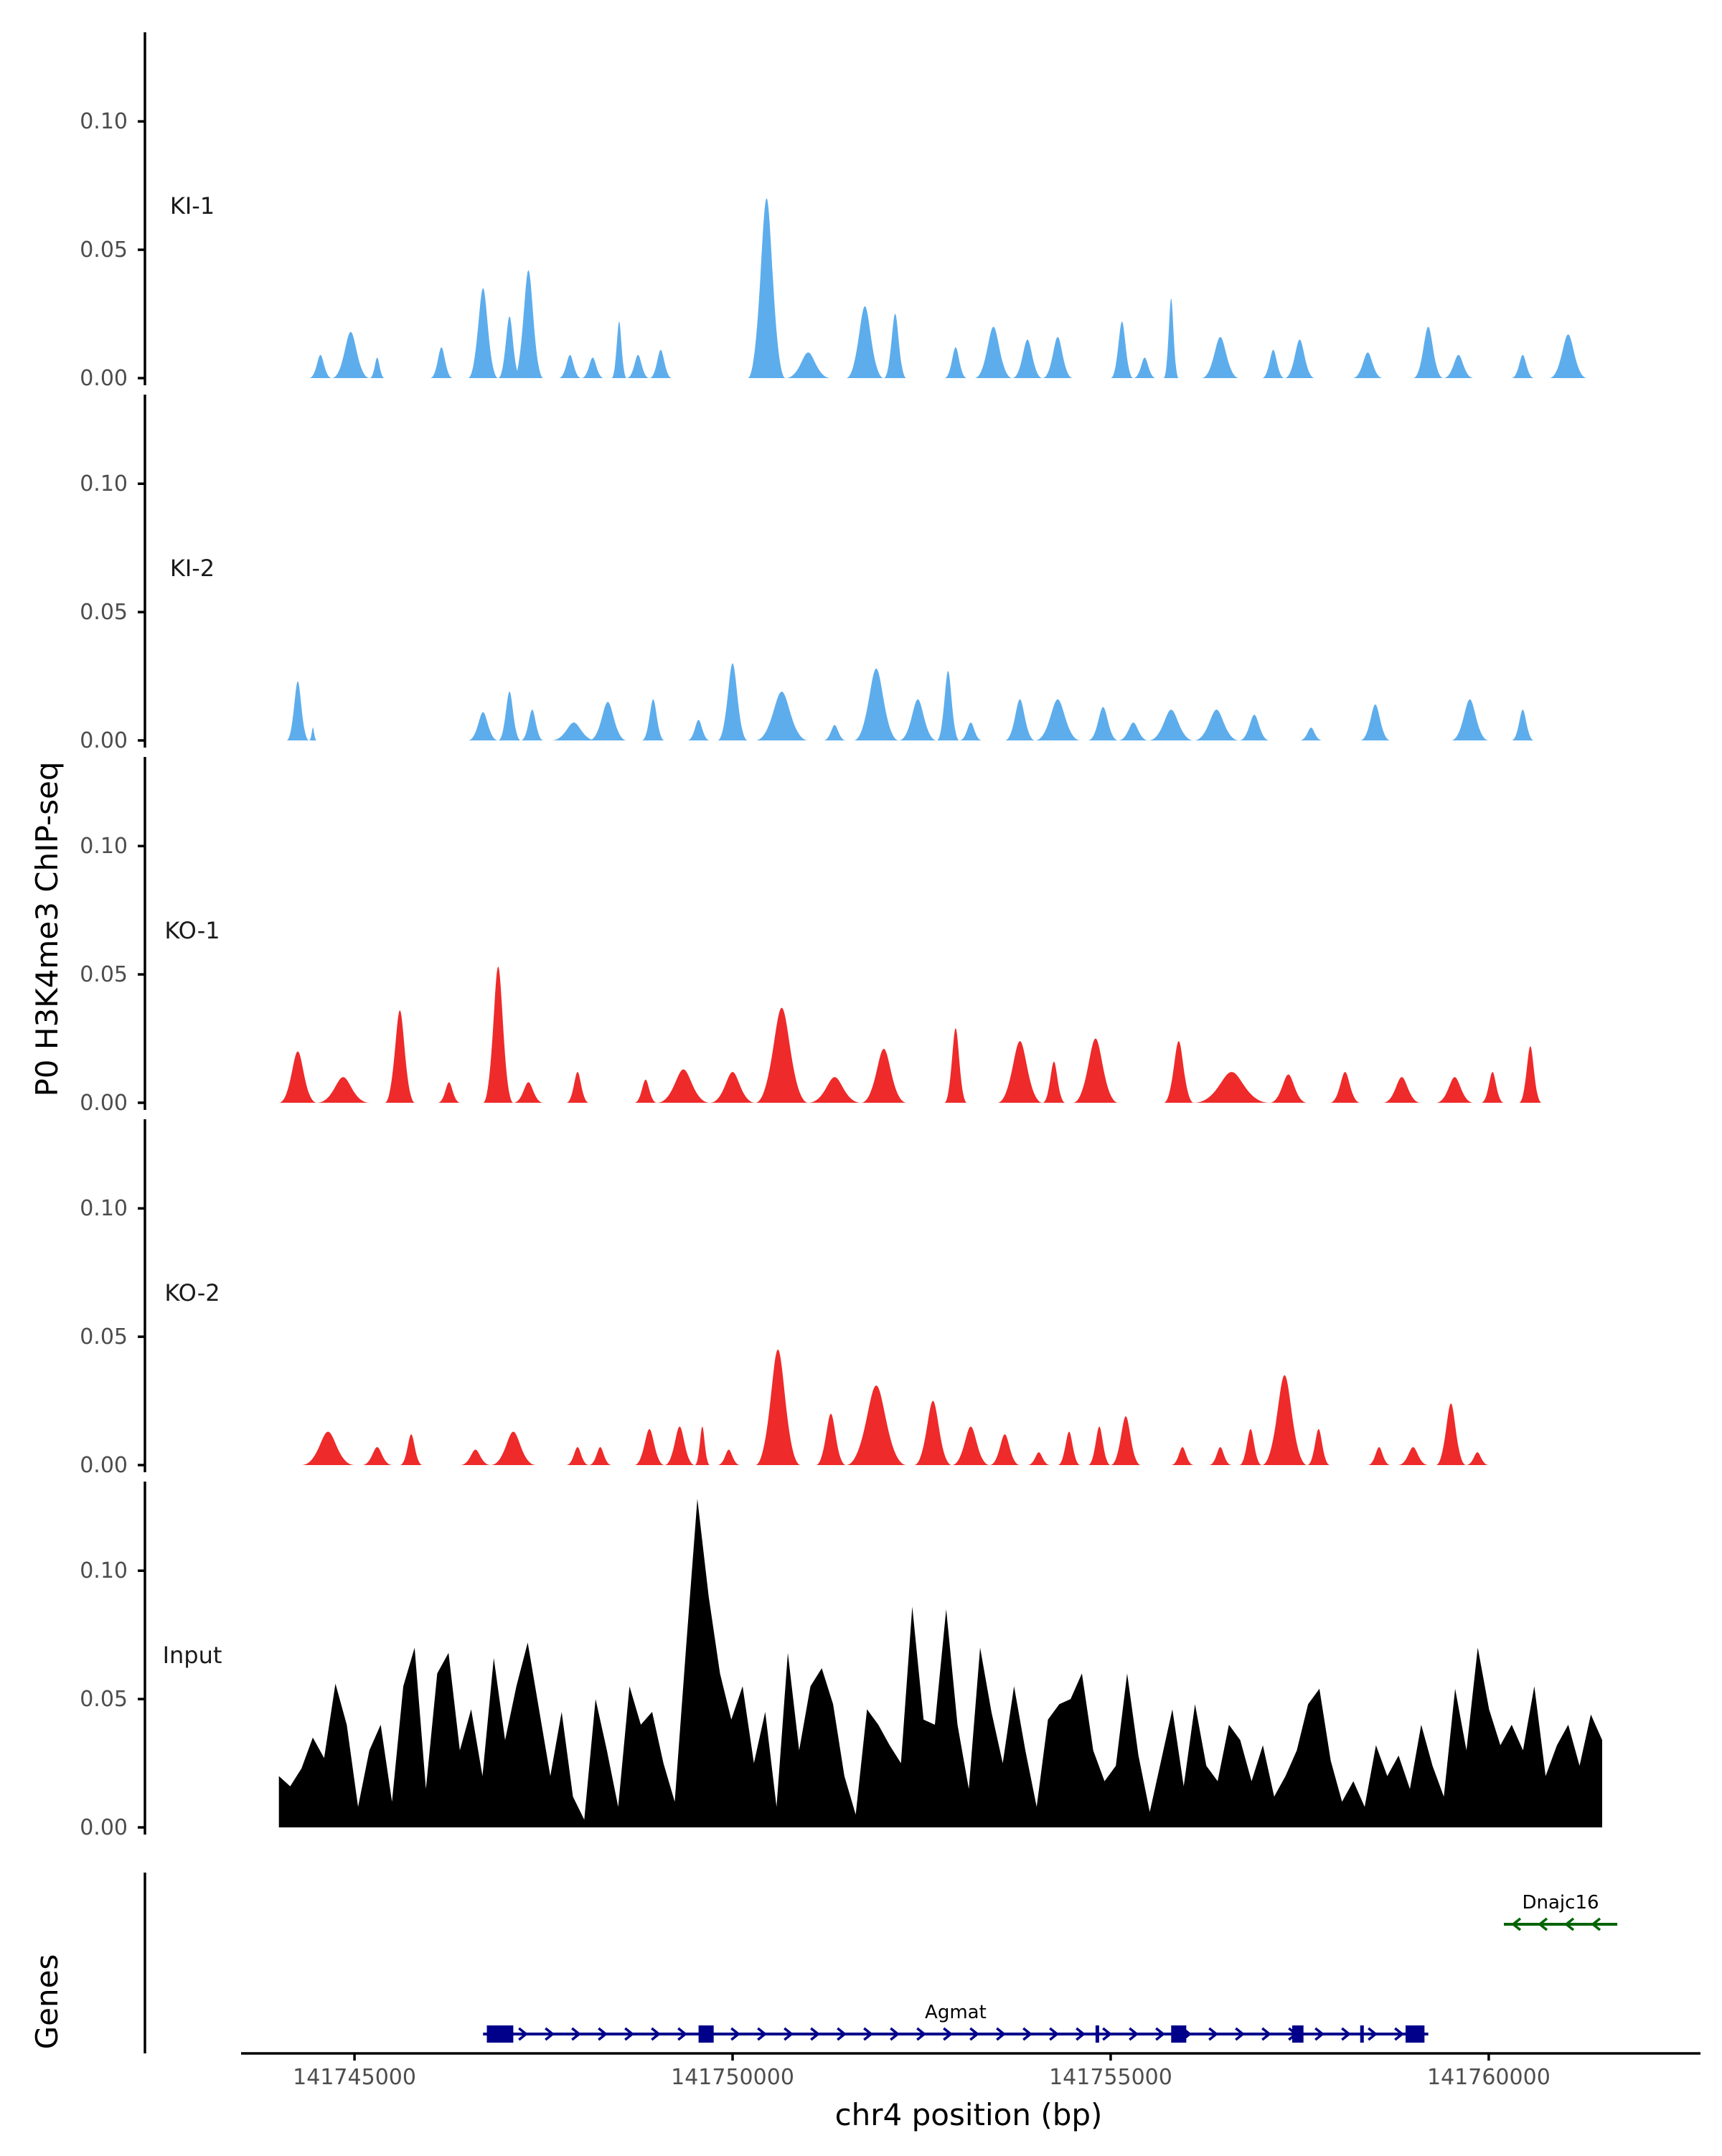 The height and width of the screenshot is (2156, 1722). I want to click on track-panel-ko-1: 0.00 0.05 0.10 KO-1, so click(811, 937).